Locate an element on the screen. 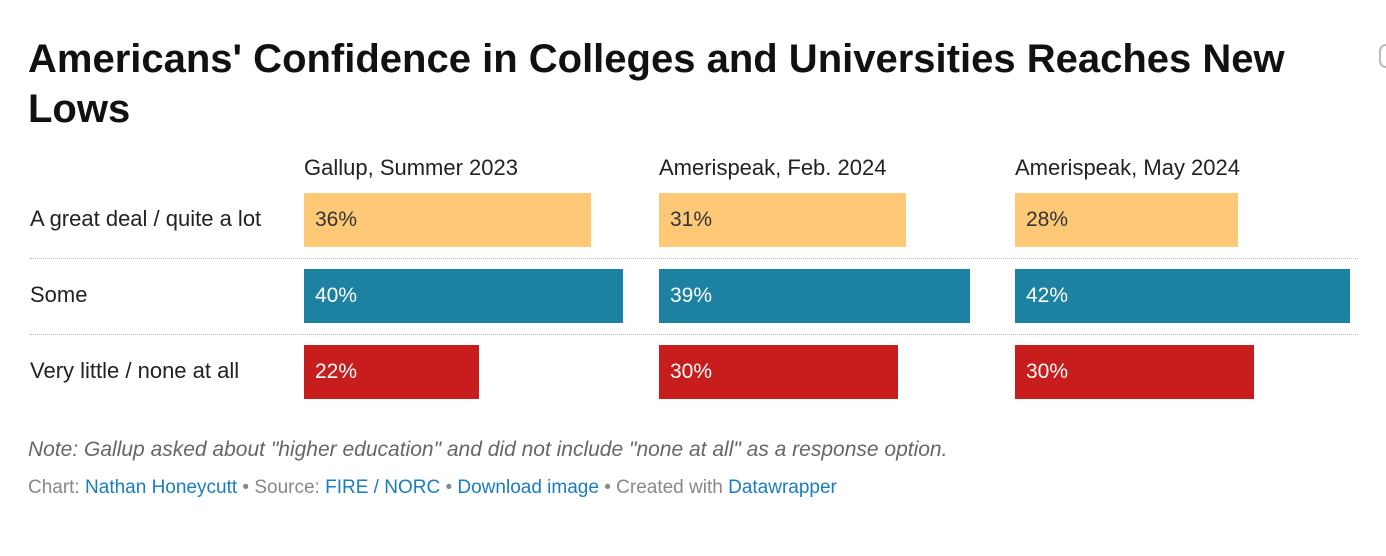 Image resolution: width=1386 pixels, height=556 pixels. bar-value-label: 42% is located at coordinates (1047, 295).